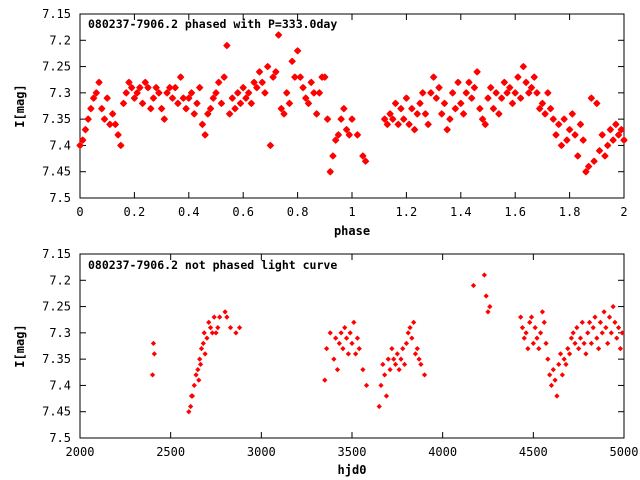 The height and width of the screenshot is (480, 640). I want to click on y-tick-label: 7.35, so click(56, 359).